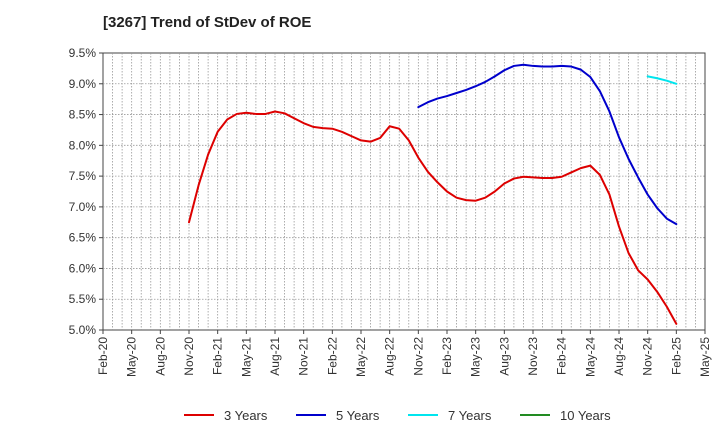 This screenshot has width=720, height=440. Describe the element at coordinates (590, 357) in the screenshot. I see `x-tick-label: May-24` at that location.